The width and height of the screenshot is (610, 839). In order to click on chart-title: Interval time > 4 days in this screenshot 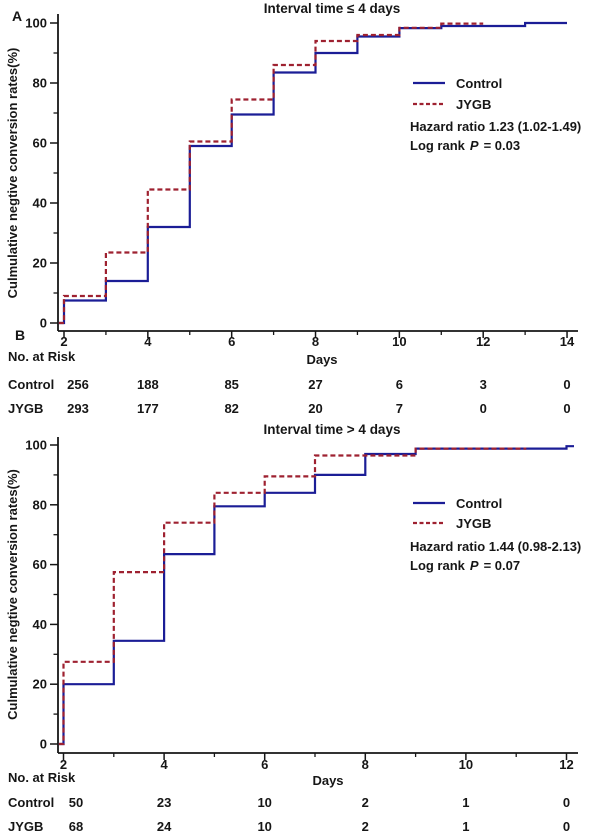, I will do `click(332, 429)`.